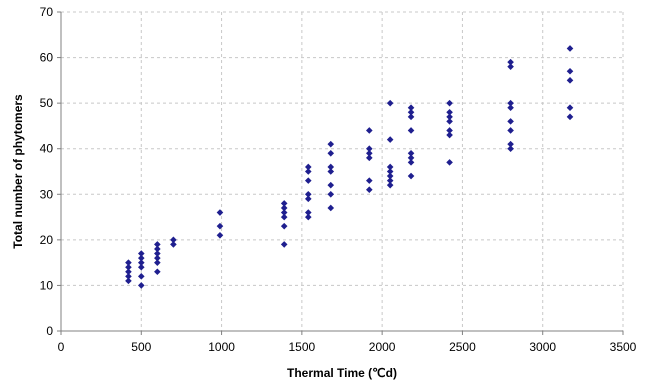 The image size is (649, 385). Describe the element at coordinates (141, 347) in the screenshot. I see `x-tick-label: 500` at that location.